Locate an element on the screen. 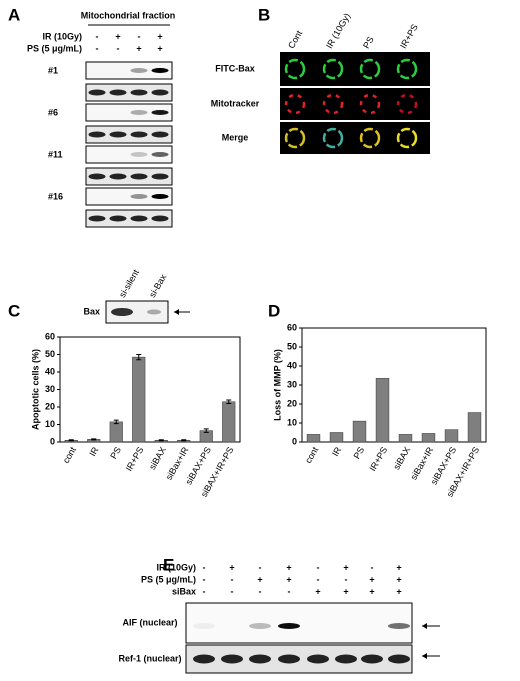  lane-label: si-silent is located at coordinates (129, 283).